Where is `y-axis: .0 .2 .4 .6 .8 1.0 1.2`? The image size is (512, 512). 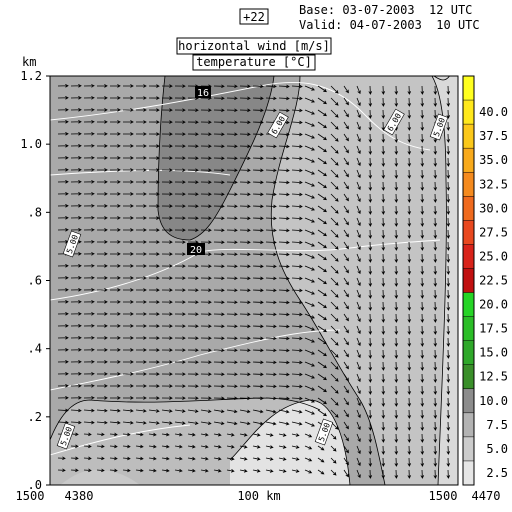
y-axis: .0 .2 .4 .6 .8 1.0 1.2 is located at coordinates (35, 280).